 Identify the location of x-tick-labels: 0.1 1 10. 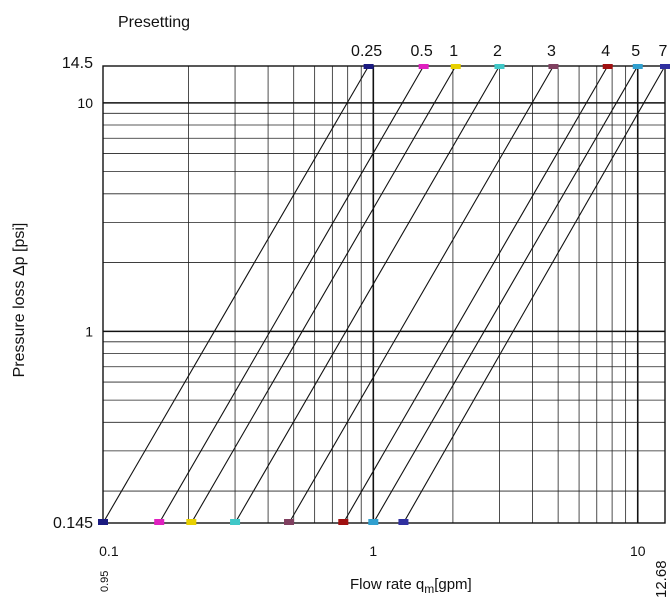
(372, 551).